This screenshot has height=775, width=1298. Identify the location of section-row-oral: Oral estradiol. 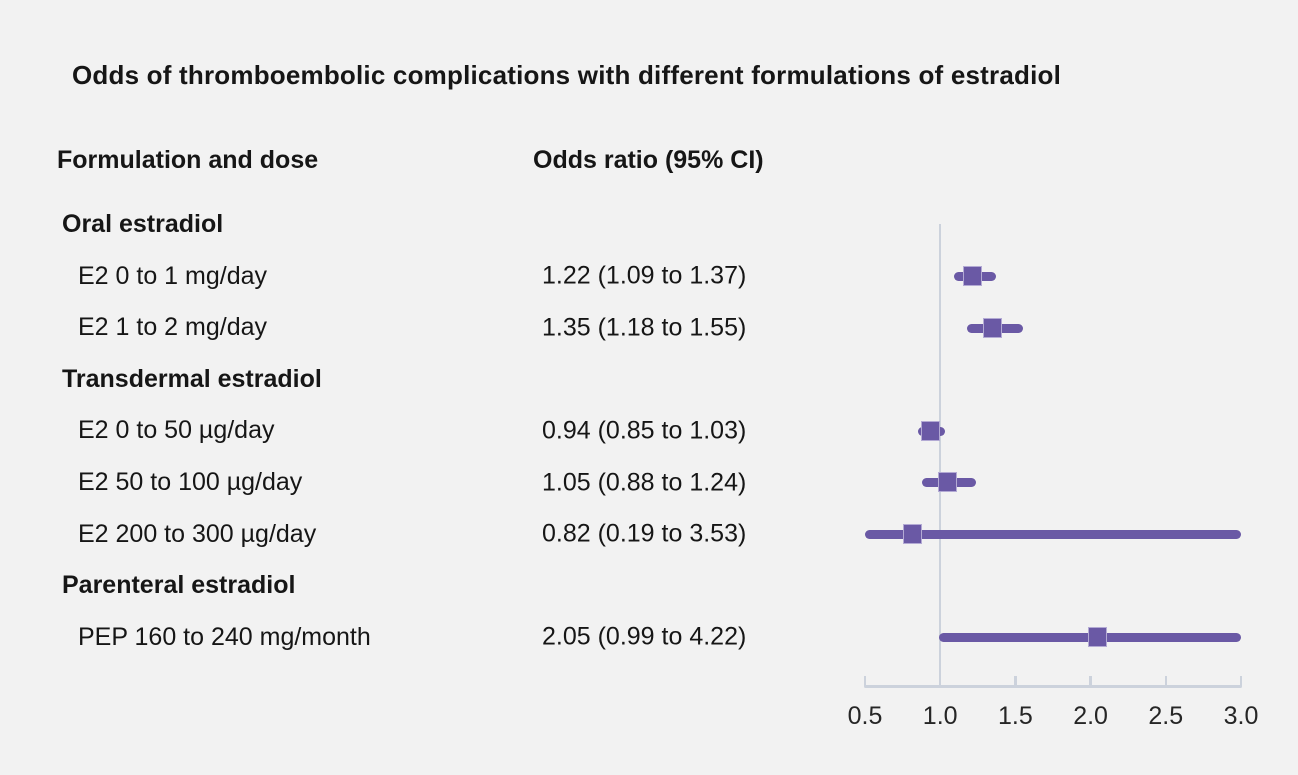
(430, 225).